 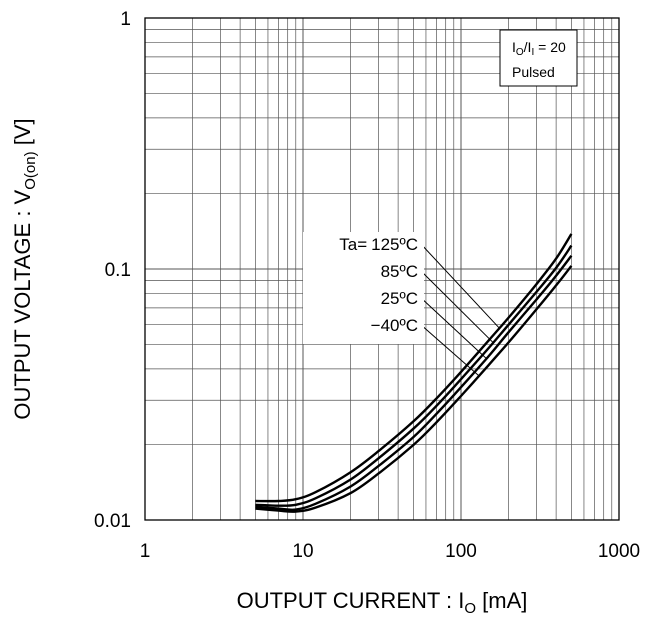 I want to click on y-tick-label: 0.1, so click(x=118, y=270).